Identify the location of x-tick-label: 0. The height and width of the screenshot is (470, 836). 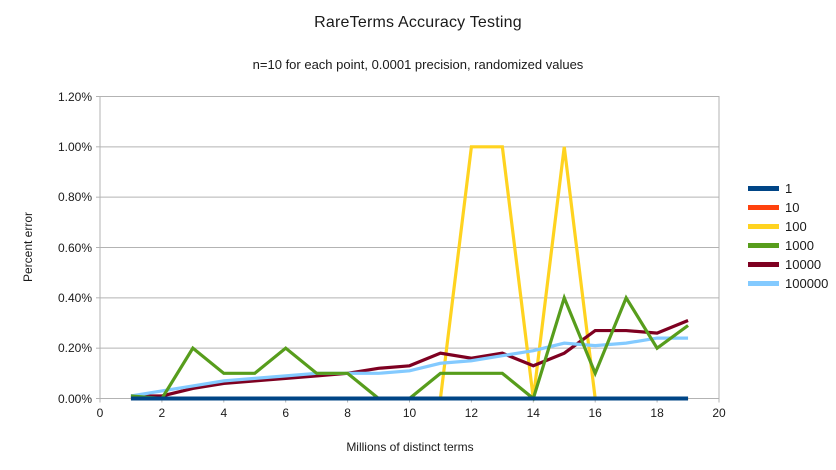
(100, 413).